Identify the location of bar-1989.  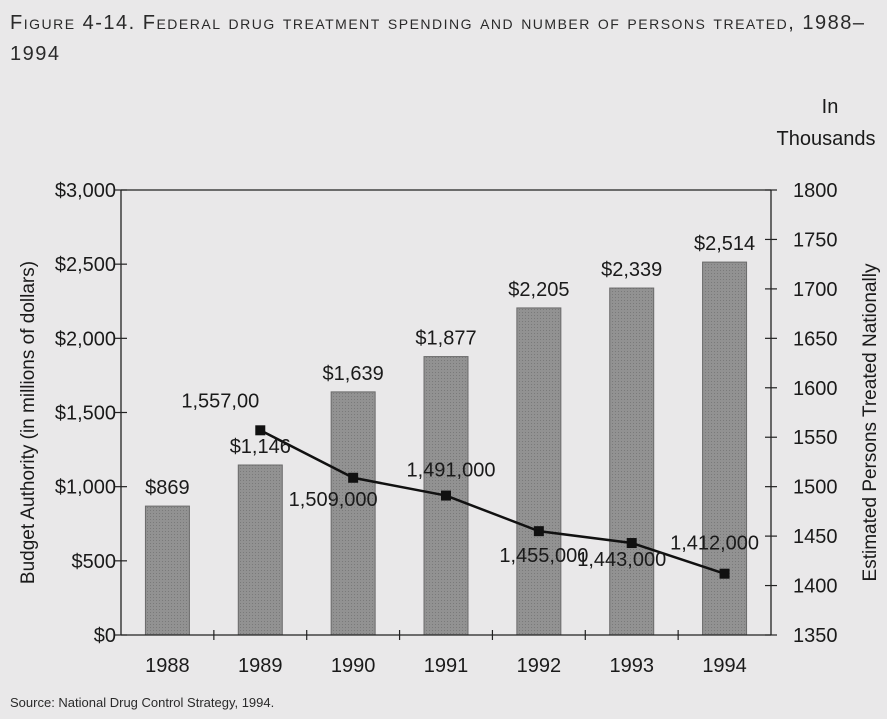
(260, 550).